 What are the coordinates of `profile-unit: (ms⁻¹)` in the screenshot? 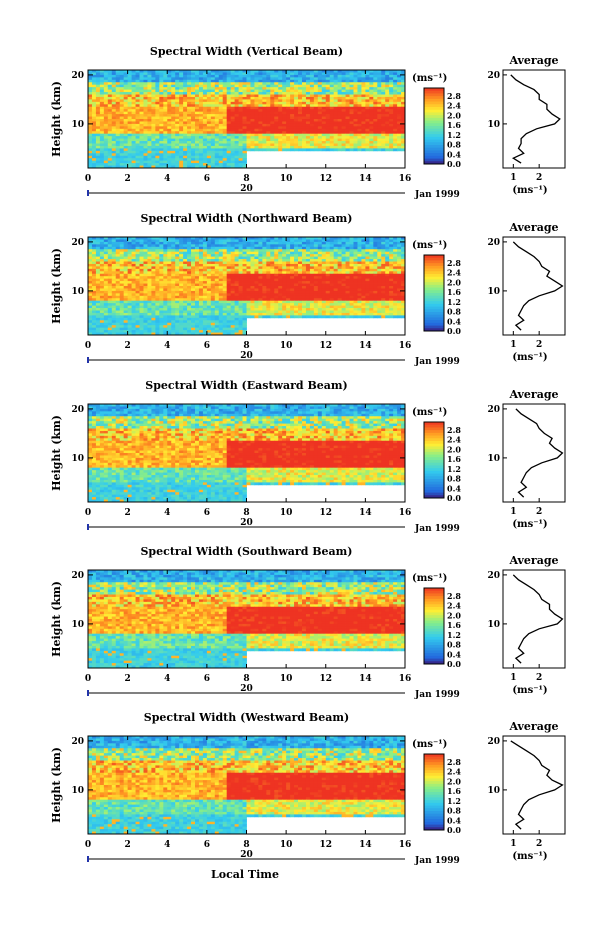 It's located at (529, 690).